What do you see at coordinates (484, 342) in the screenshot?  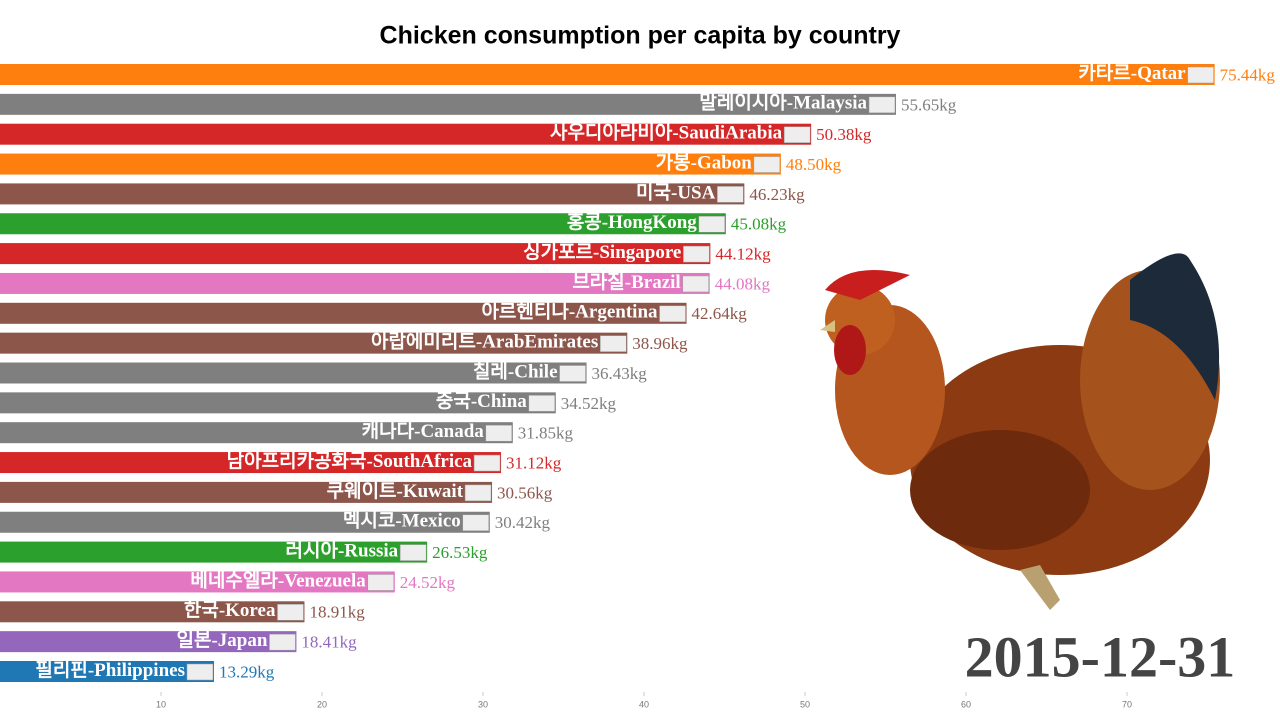 I see `bar-label: 아랍에미리트-ArabEmirates` at bounding box center [484, 342].